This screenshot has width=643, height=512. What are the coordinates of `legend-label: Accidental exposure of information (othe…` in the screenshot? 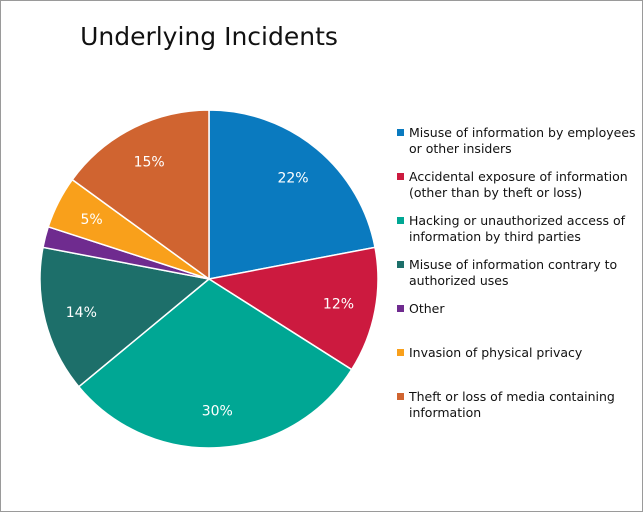 It's located at (518, 184).